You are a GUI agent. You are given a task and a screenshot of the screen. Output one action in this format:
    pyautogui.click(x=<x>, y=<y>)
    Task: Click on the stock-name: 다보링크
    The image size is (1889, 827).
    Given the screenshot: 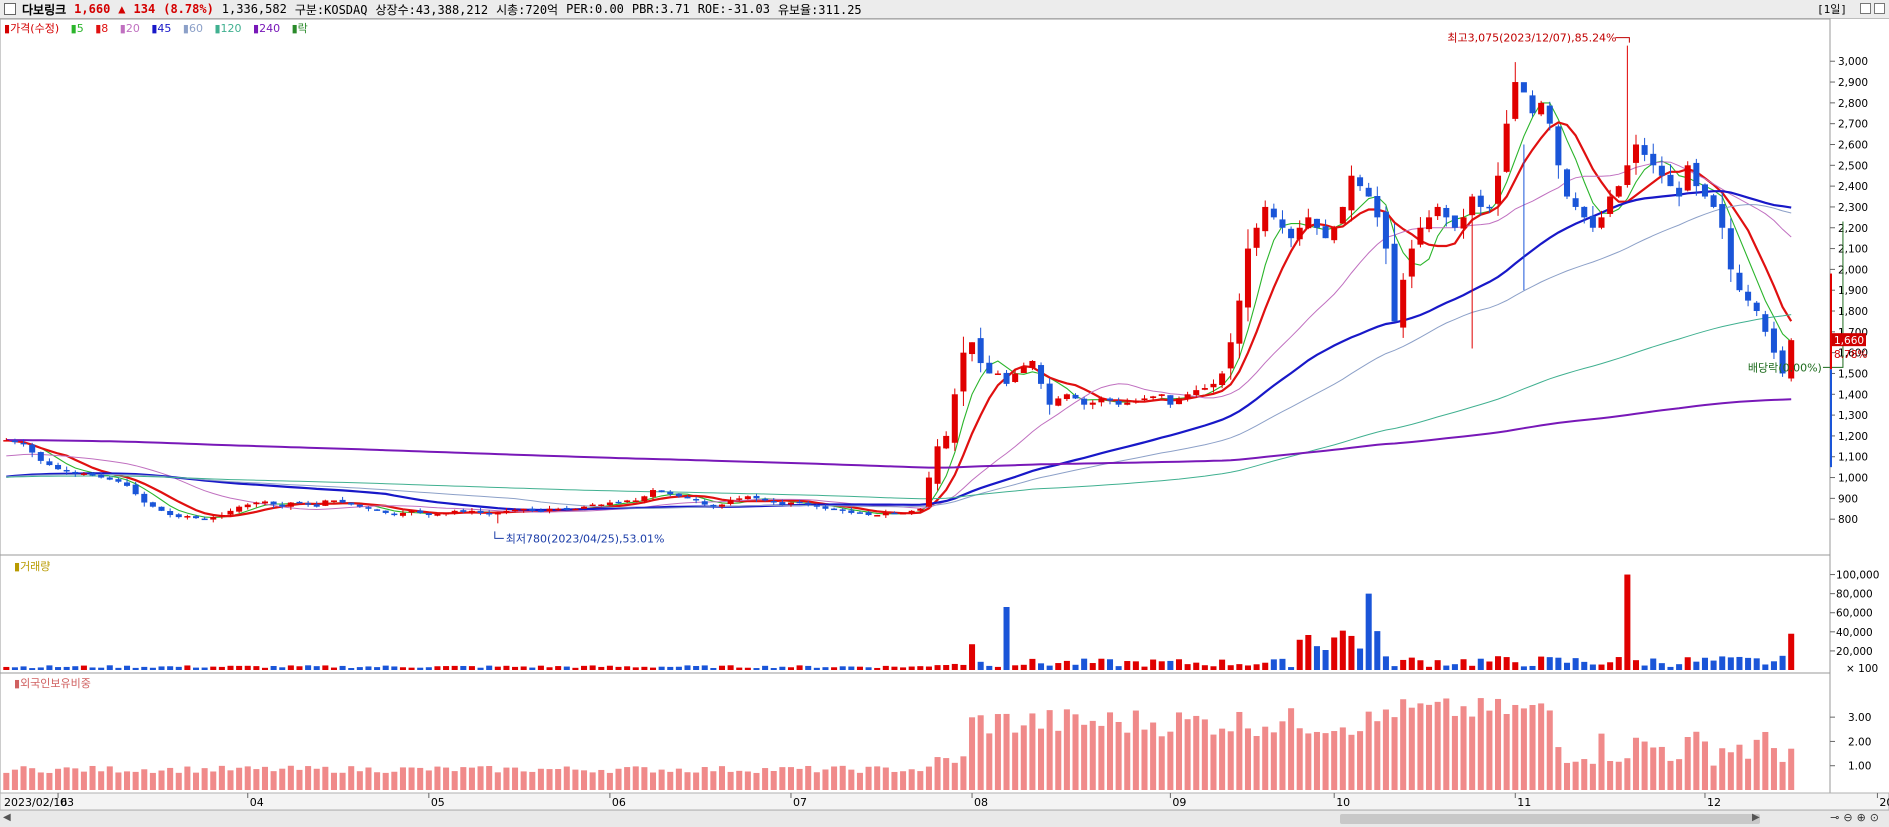 What is the action you would take?
    pyautogui.click(x=44, y=9)
    